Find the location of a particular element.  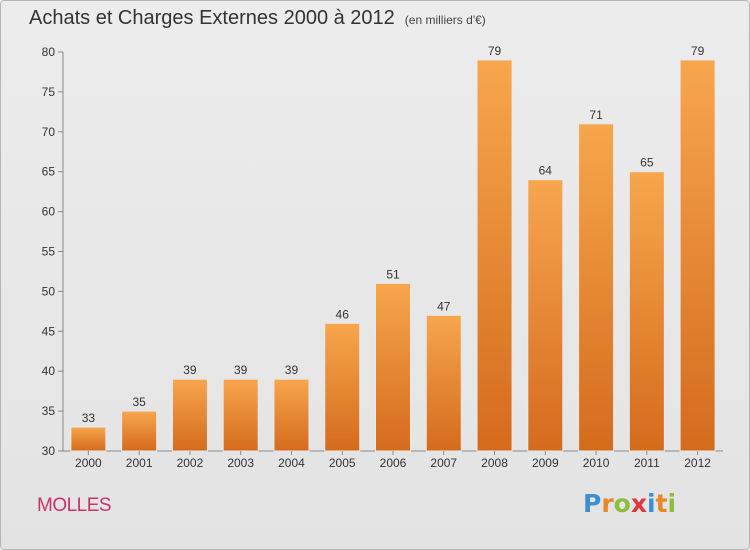

y-tick-label: 60 is located at coordinates (49, 212).